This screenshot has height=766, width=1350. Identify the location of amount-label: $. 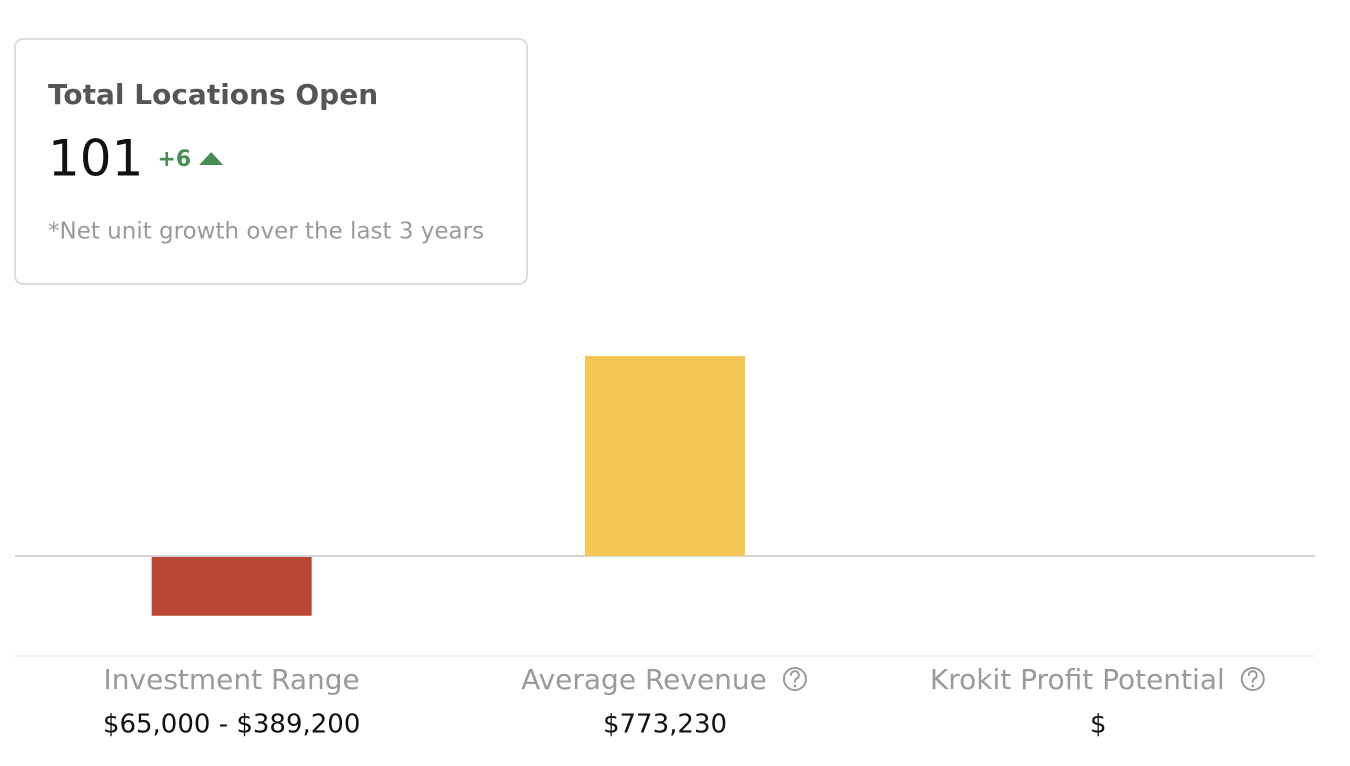
(1098, 725).